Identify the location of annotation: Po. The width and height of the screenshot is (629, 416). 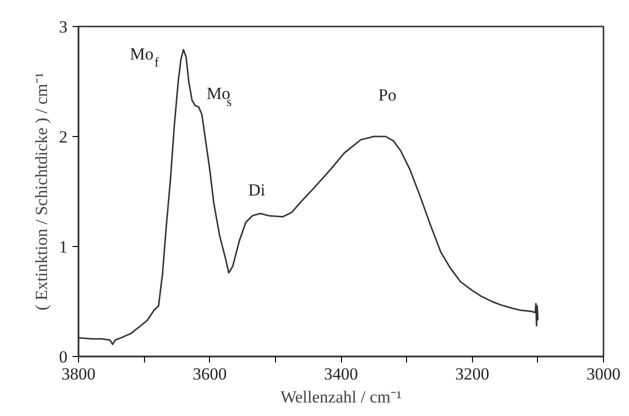
(387, 95).